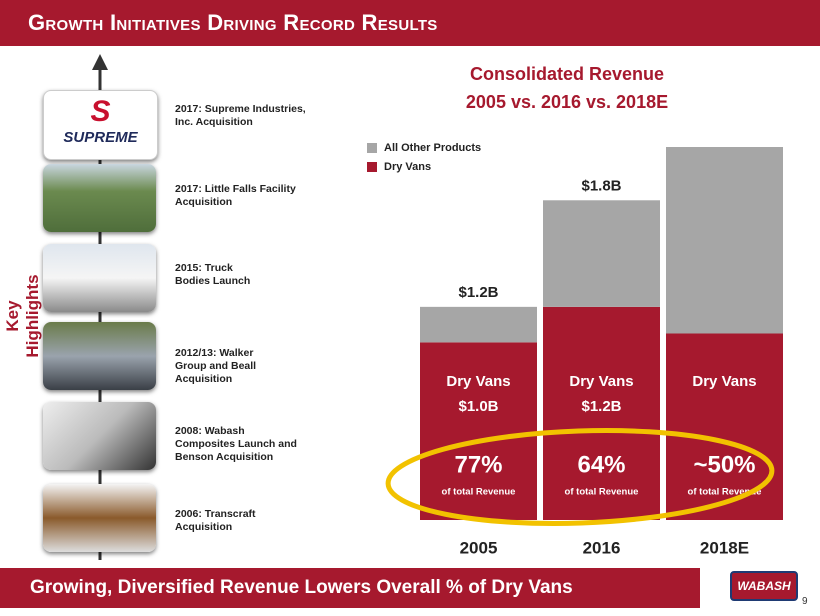 The width and height of the screenshot is (820, 616). I want to click on legend-label: All Other Products, so click(432, 148).